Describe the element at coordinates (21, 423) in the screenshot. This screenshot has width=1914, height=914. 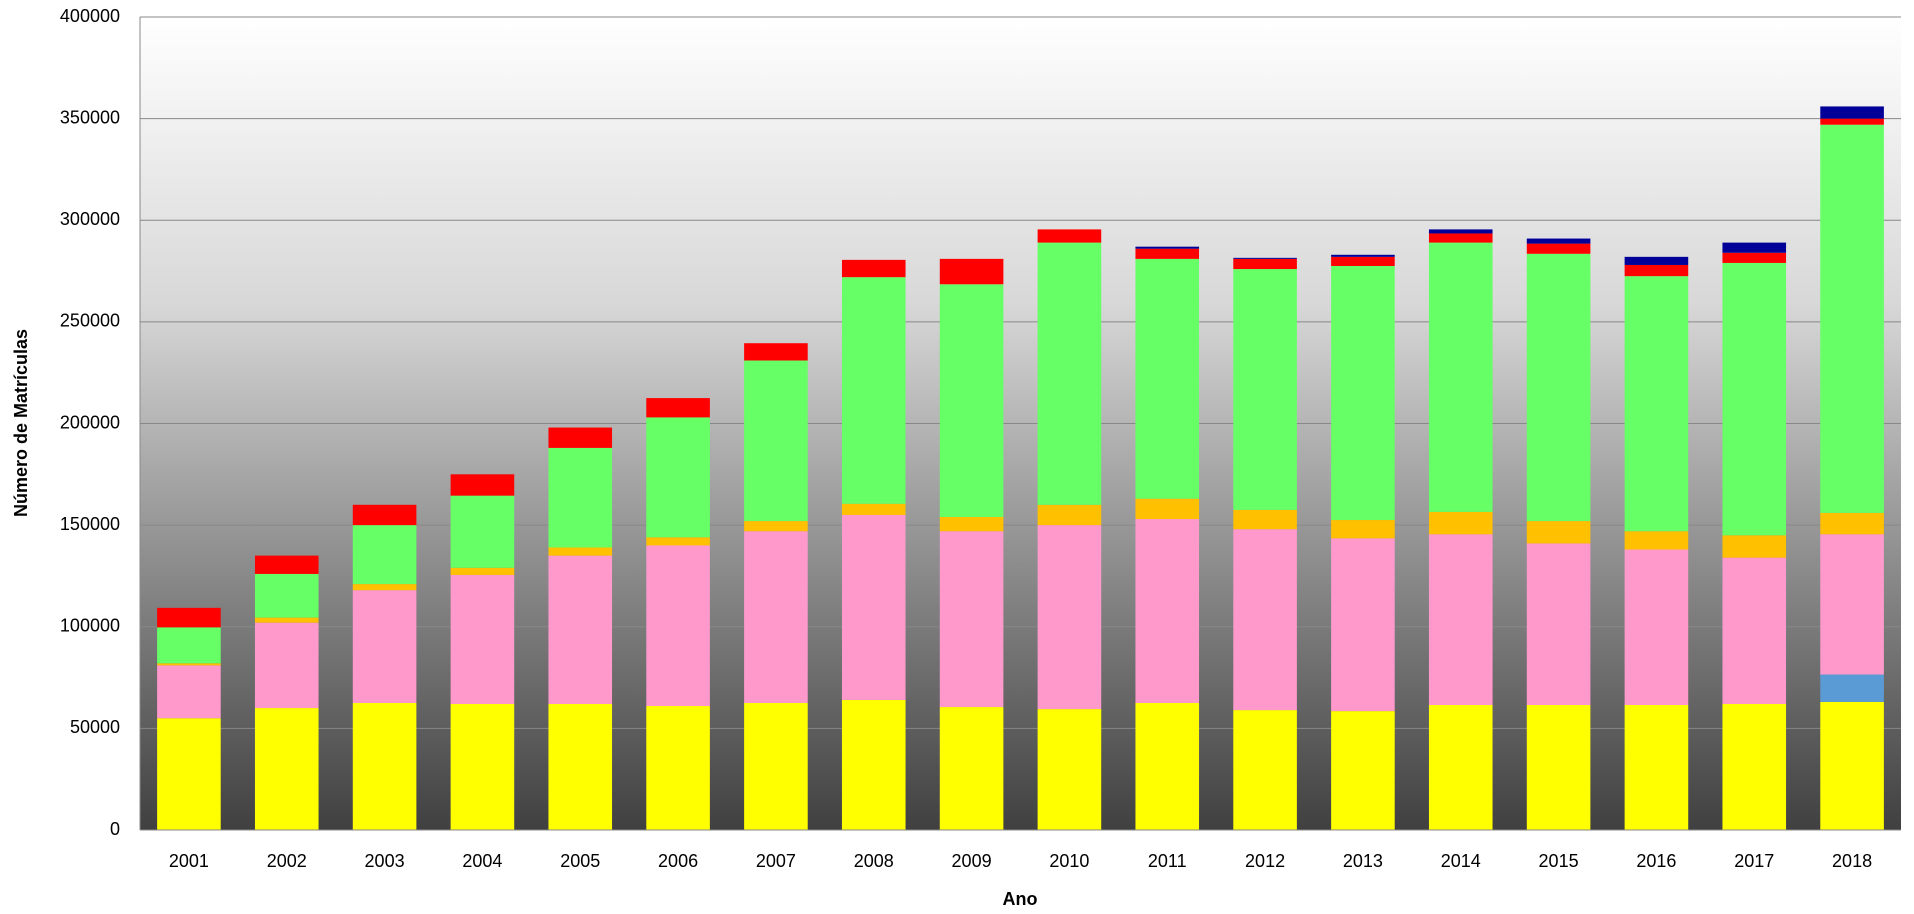
I see `y-axis-title: Número de Matrículas` at that location.